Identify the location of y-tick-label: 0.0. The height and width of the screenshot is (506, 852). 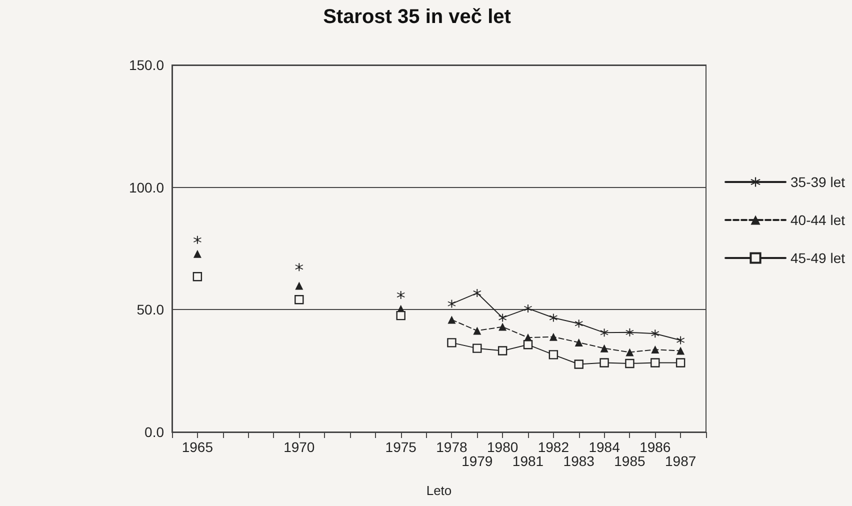
(154, 432).